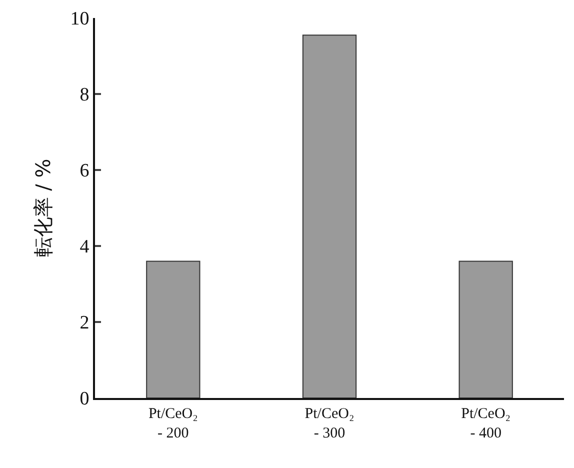 Image resolution: width=574 pixels, height=468 pixels. Describe the element at coordinates (85, 95) in the screenshot. I see `y-tick-label: 8` at that location.